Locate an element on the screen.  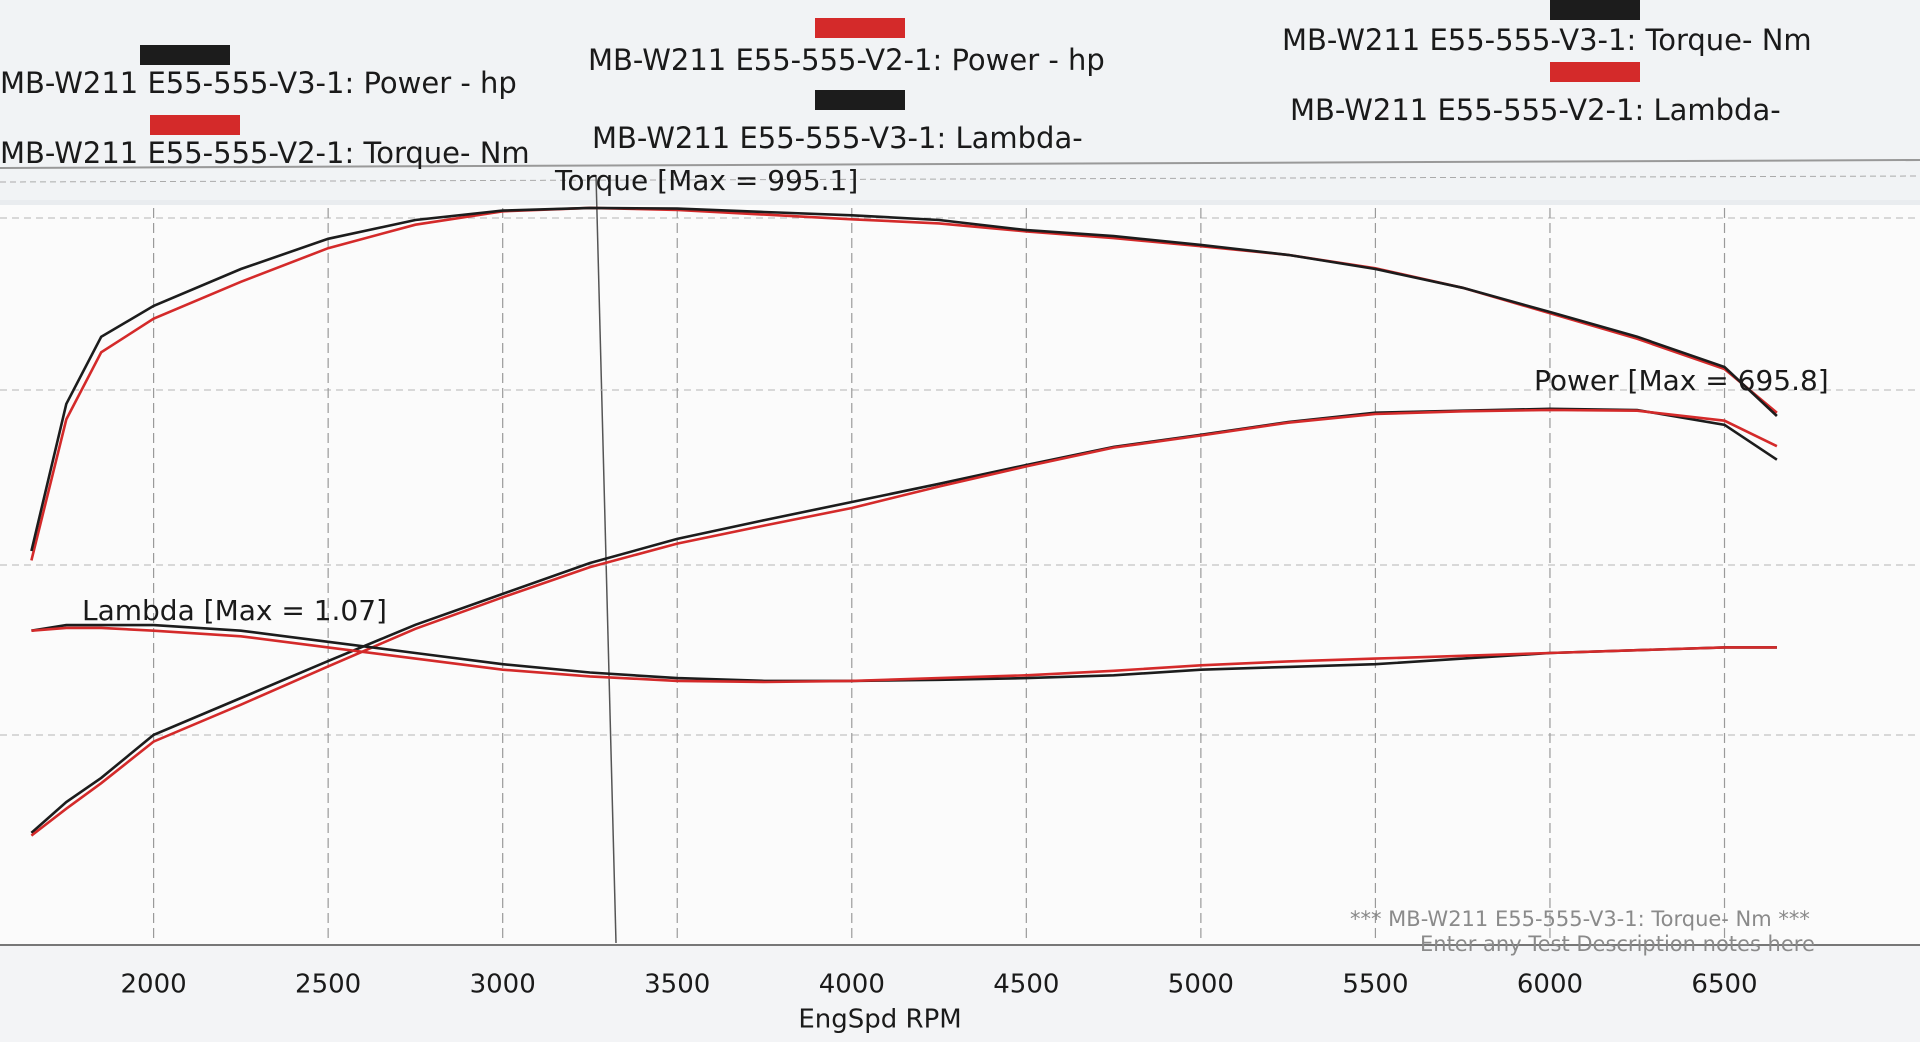
x-tick-label: 4000 is located at coordinates (852, 985).